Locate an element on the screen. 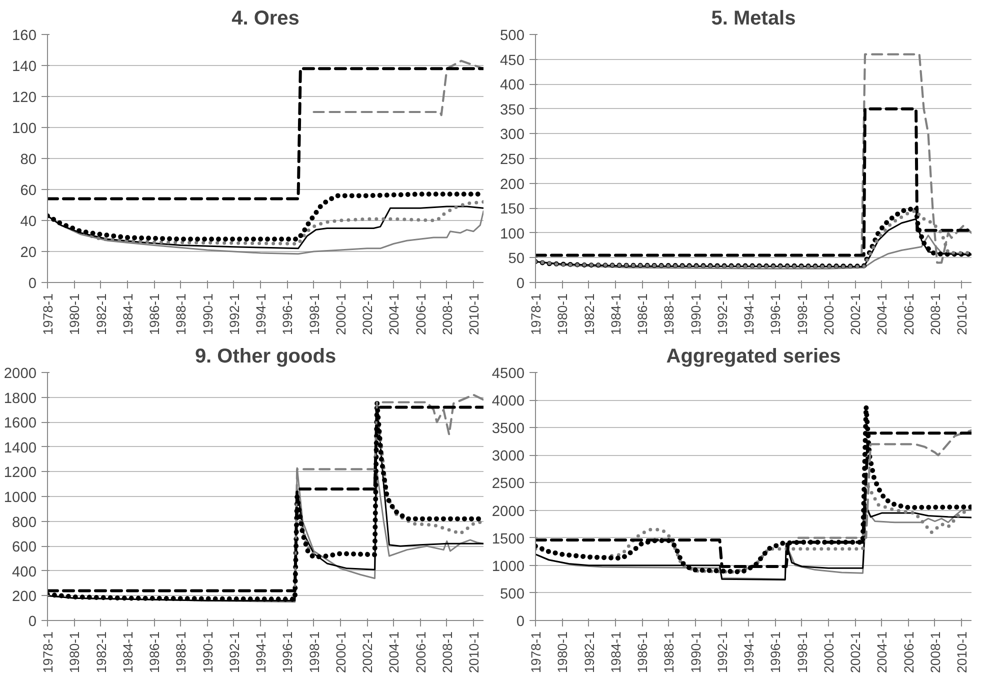  y-tick-label: 3500 is located at coordinates (508, 429).